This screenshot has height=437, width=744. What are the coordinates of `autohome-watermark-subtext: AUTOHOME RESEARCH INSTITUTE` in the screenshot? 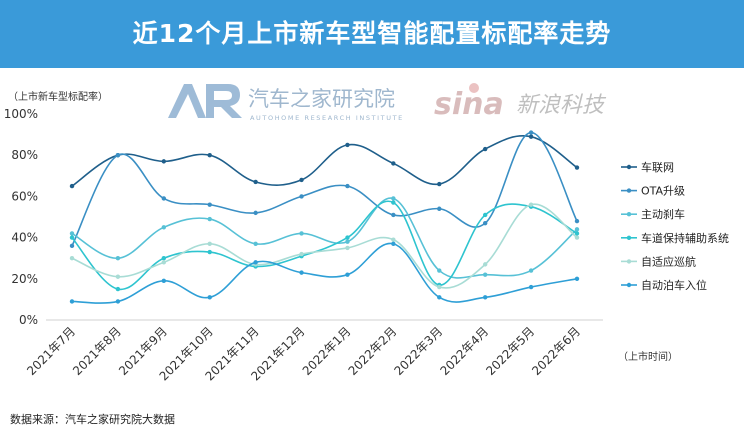 It's located at (327, 118).